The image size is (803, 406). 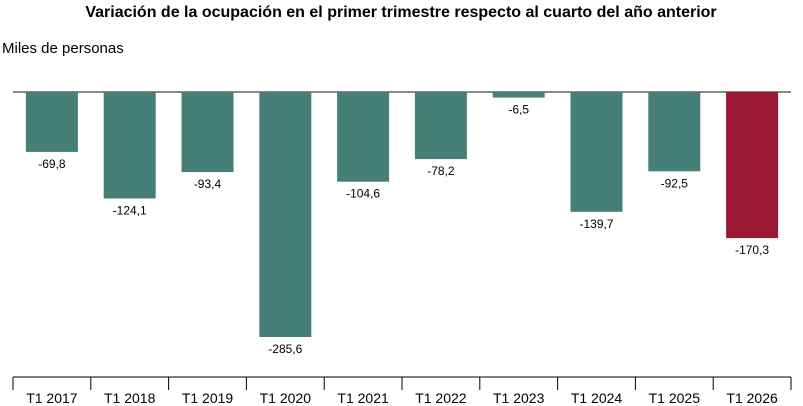 What do you see at coordinates (441, 171) in the screenshot?
I see `value-label: -78,2` at bounding box center [441, 171].